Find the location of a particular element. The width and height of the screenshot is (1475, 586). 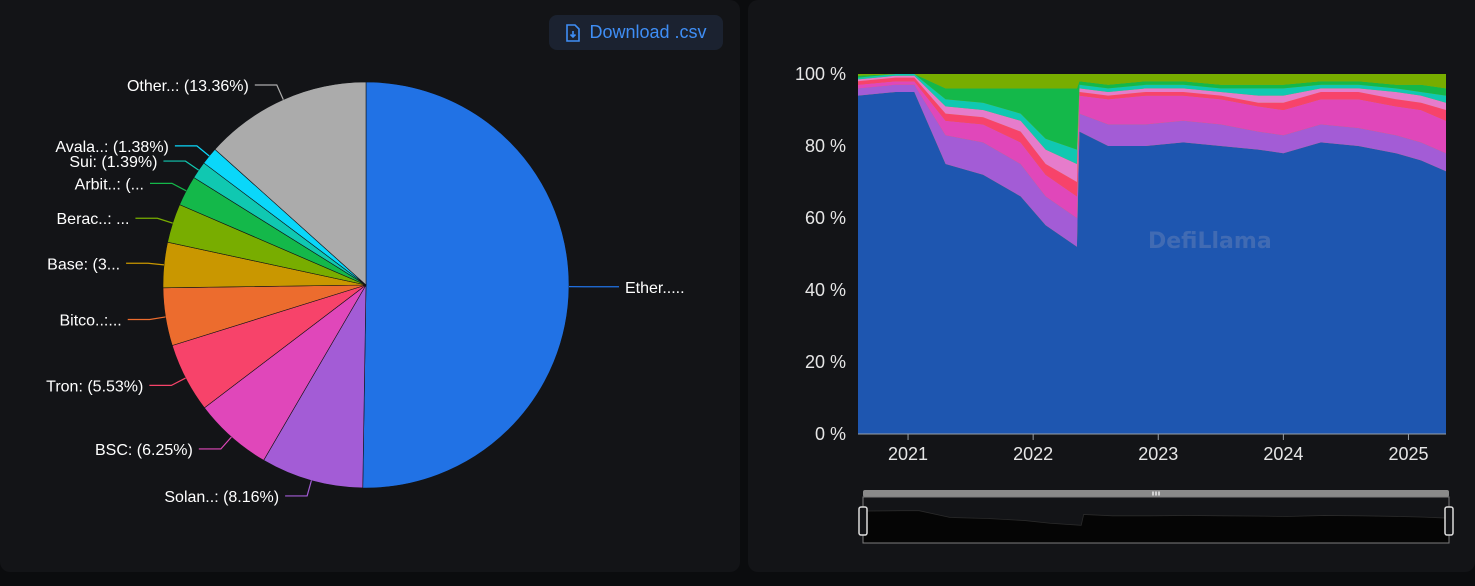

y-tick-label: 0 % is located at coordinates (830, 434).